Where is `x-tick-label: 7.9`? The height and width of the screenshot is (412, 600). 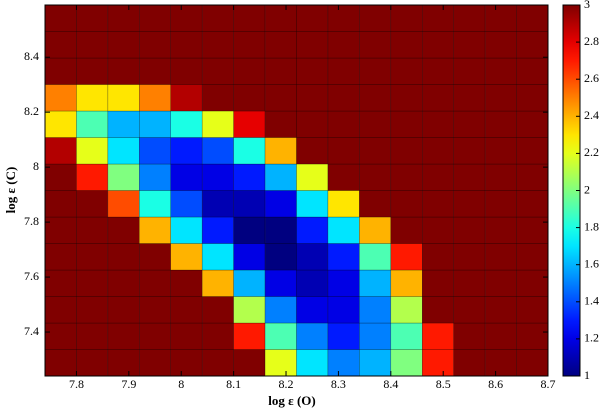
x-tick-label: 7.9 is located at coordinates (128, 384).